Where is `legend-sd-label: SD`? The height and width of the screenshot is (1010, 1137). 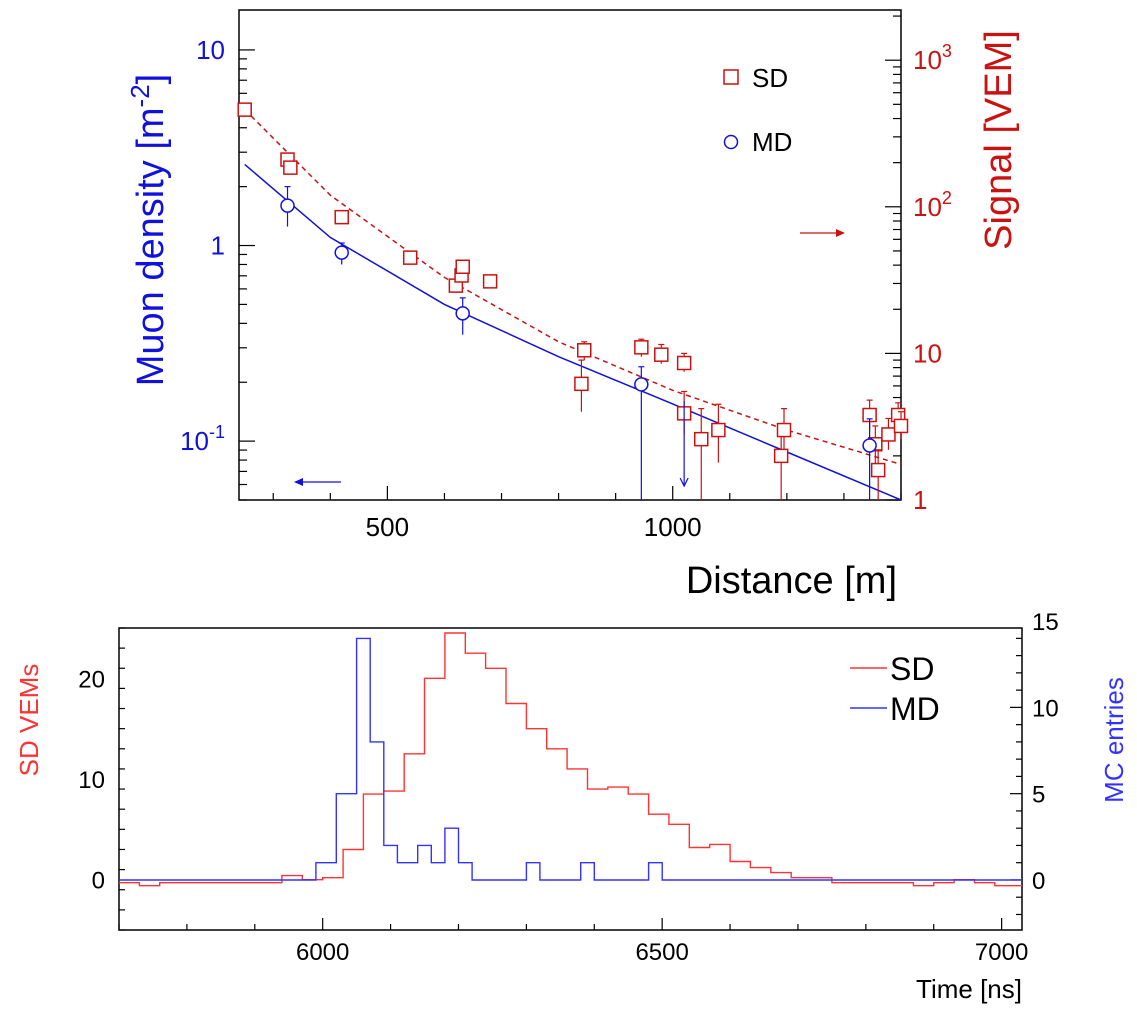
legend-sd-label: SD is located at coordinates (770, 78).